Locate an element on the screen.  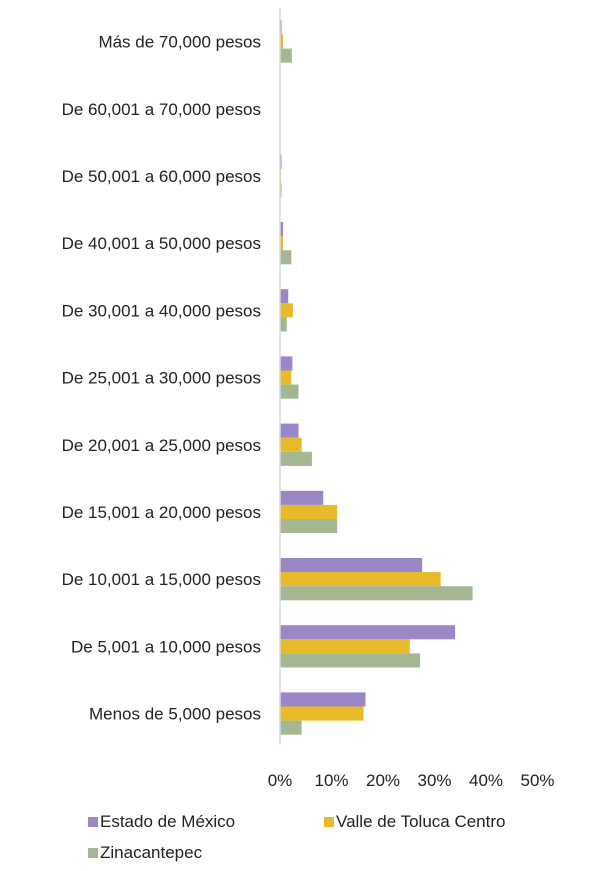
legend-label: Estado de México is located at coordinates (167, 821).